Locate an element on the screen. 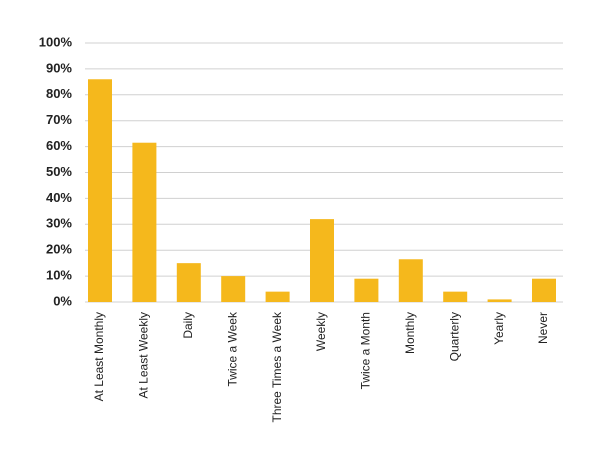 This screenshot has height=451, width=600. x-tick-label: Twice a Week is located at coordinates (232, 348).